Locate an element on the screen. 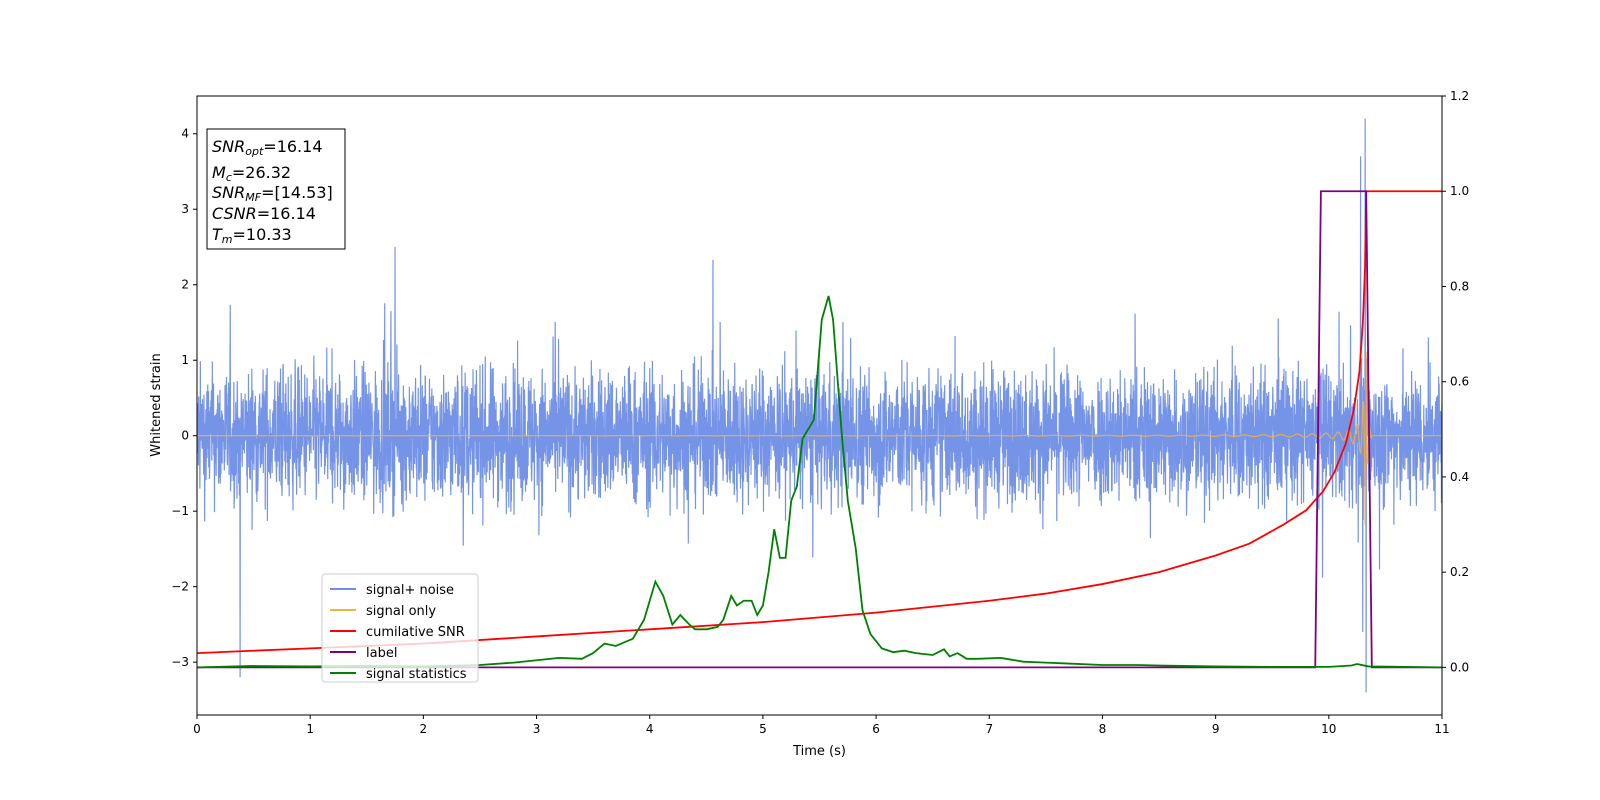 This screenshot has width=1600, height=800. legend-label: signal+ noise is located at coordinates (410, 590).